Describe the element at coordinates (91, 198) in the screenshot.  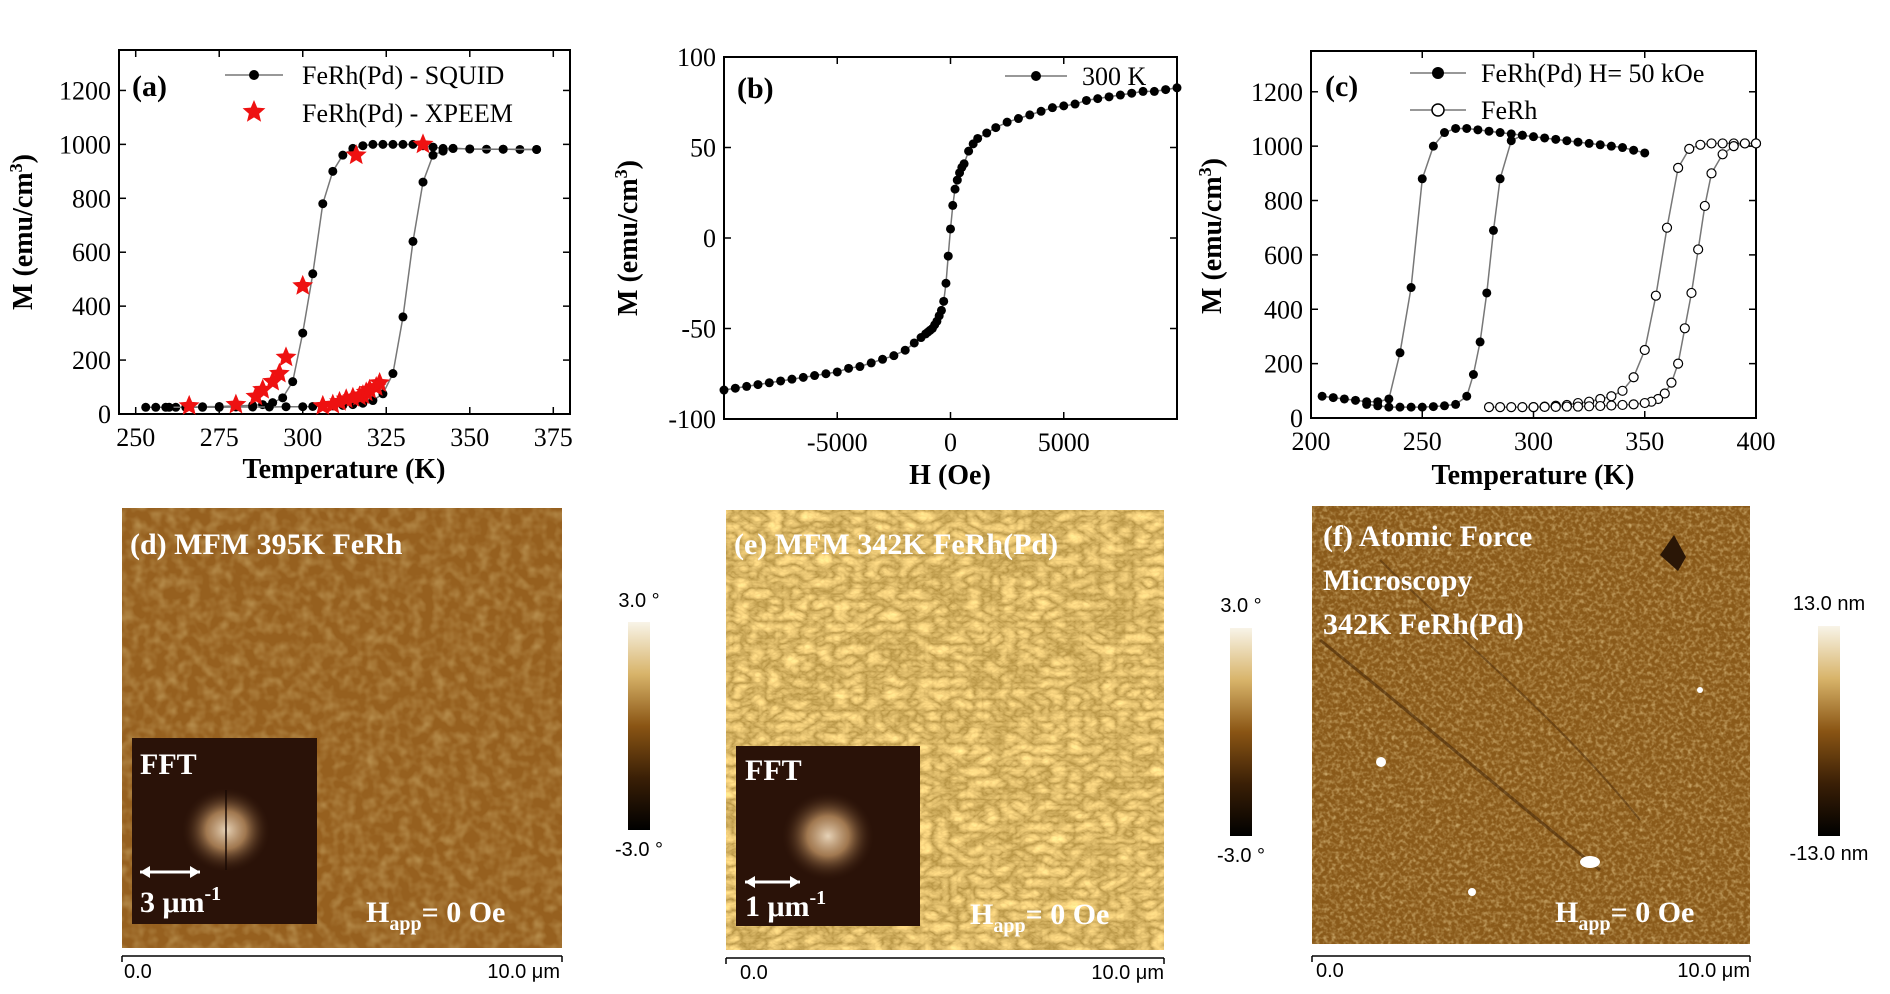
I see `y-tick-label: 800` at that location.